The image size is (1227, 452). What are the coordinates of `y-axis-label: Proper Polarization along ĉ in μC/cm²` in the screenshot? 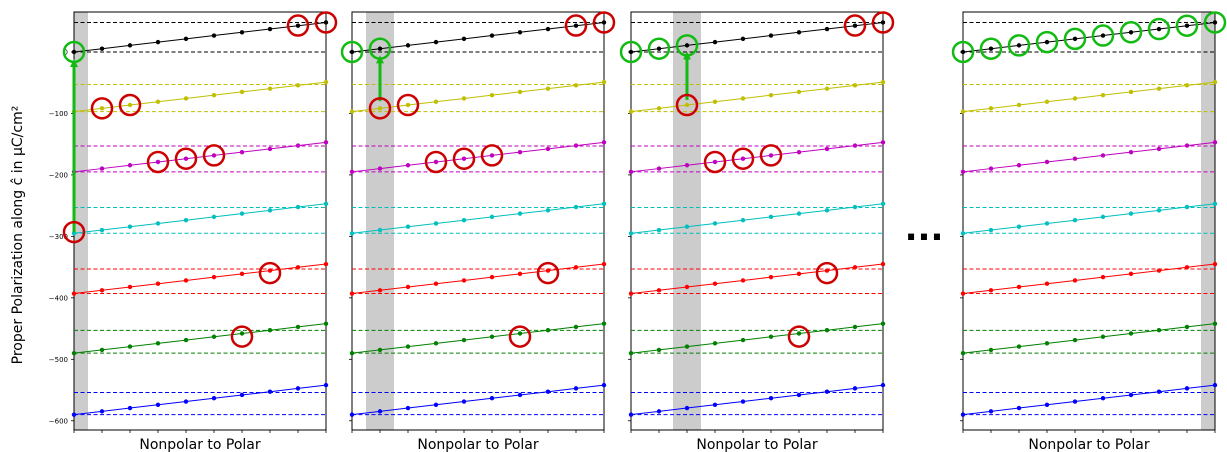 It's located at (18, 235).